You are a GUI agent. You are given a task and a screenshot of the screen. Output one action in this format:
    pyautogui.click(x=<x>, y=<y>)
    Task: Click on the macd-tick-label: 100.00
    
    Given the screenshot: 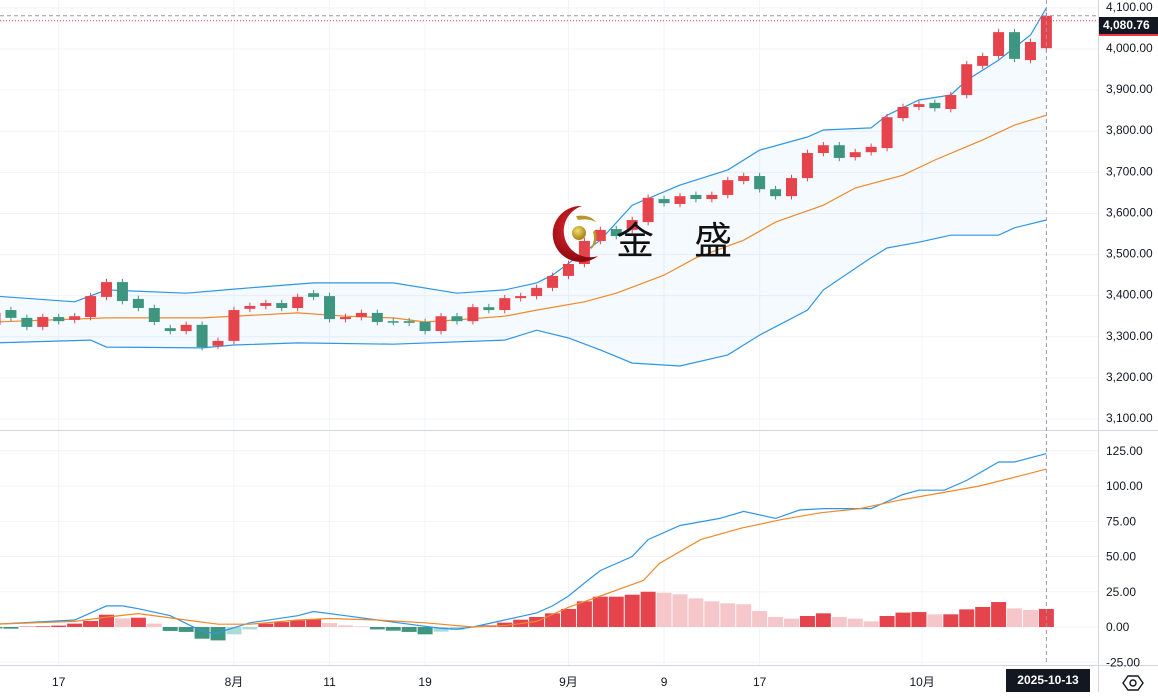 What is the action you would take?
    pyautogui.click(x=1124, y=486)
    